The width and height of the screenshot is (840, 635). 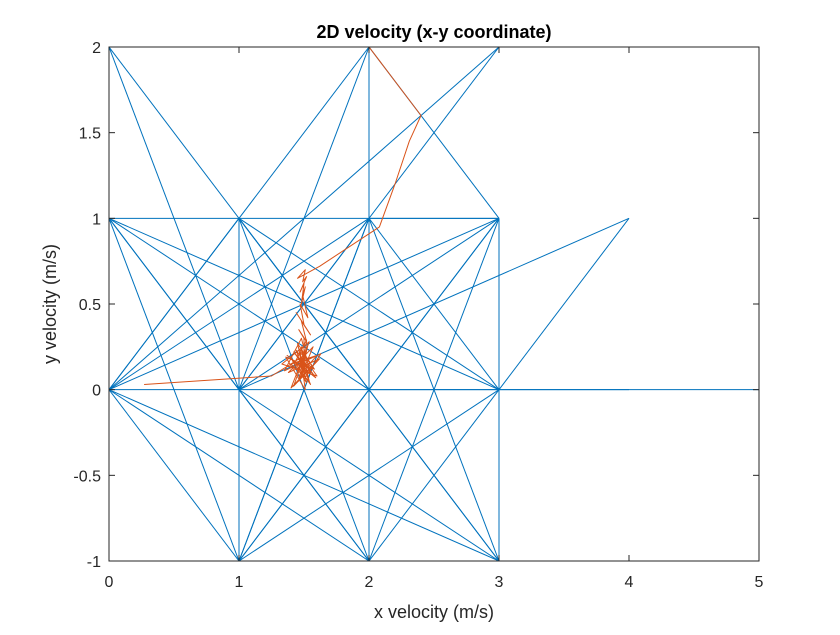 I want to click on y-tick-label: 0, so click(x=96, y=391).